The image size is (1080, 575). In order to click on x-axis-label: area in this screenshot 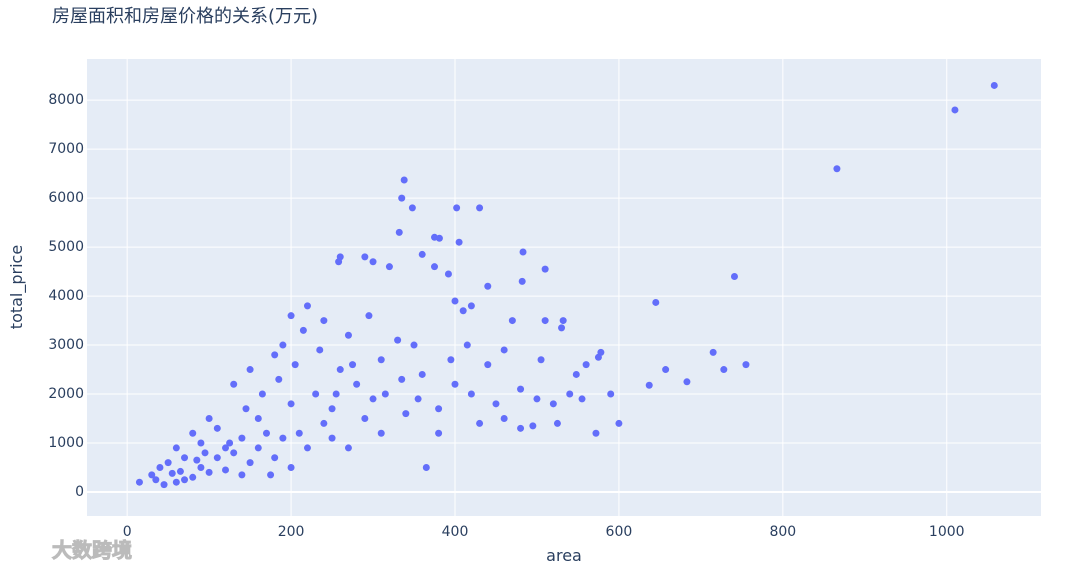, I will do `click(564, 555)`.